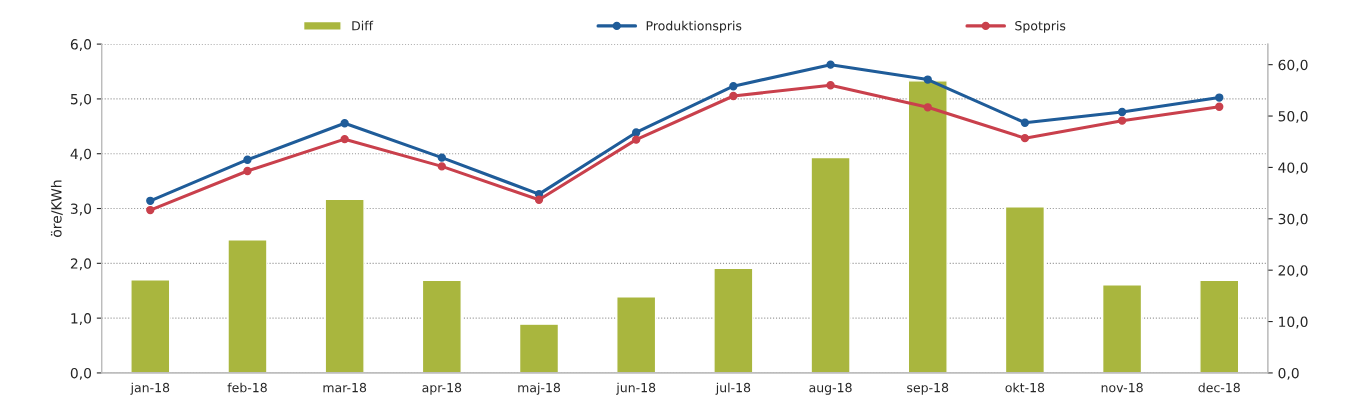 This screenshot has width=1356, height=401. I want to click on y2-tick-label: 40,0, so click(1293, 168).